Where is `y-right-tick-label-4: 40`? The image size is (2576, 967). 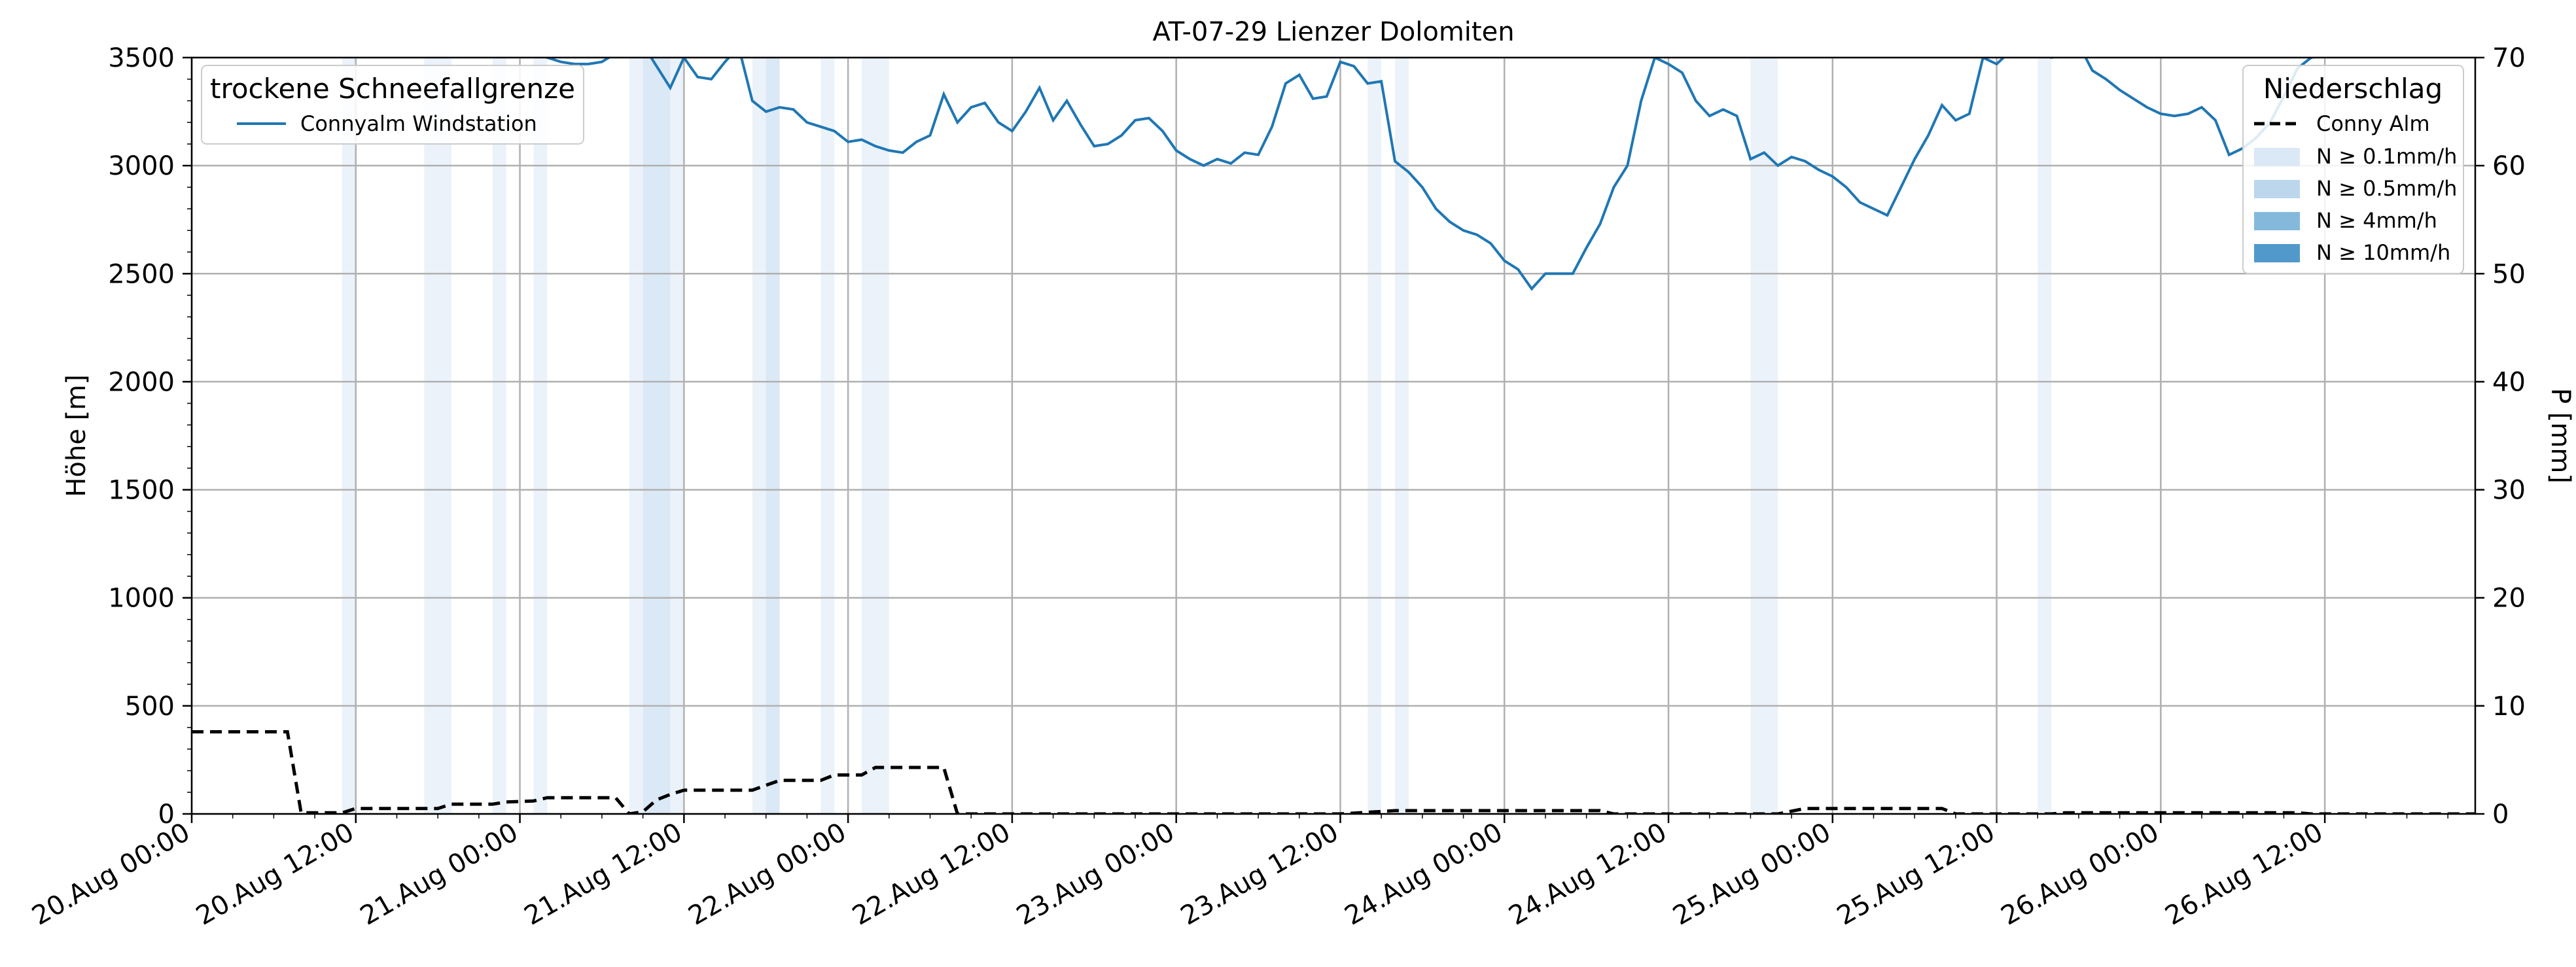
y-right-tick-label-4: 40 is located at coordinates (2509, 382).